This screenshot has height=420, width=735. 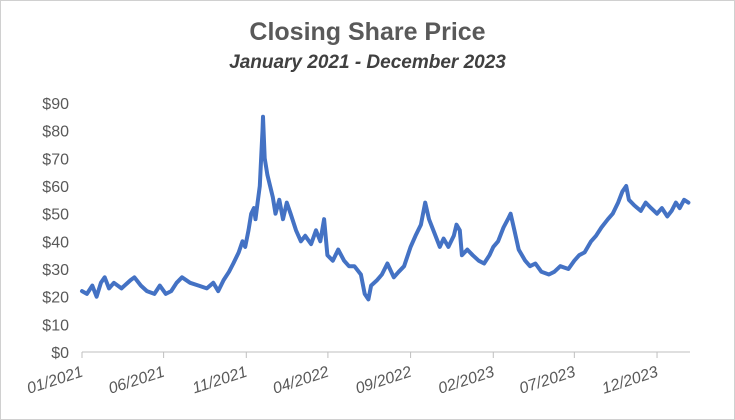 What do you see at coordinates (55, 242) in the screenshot?
I see `y-tick-label: $40` at bounding box center [55, 242].